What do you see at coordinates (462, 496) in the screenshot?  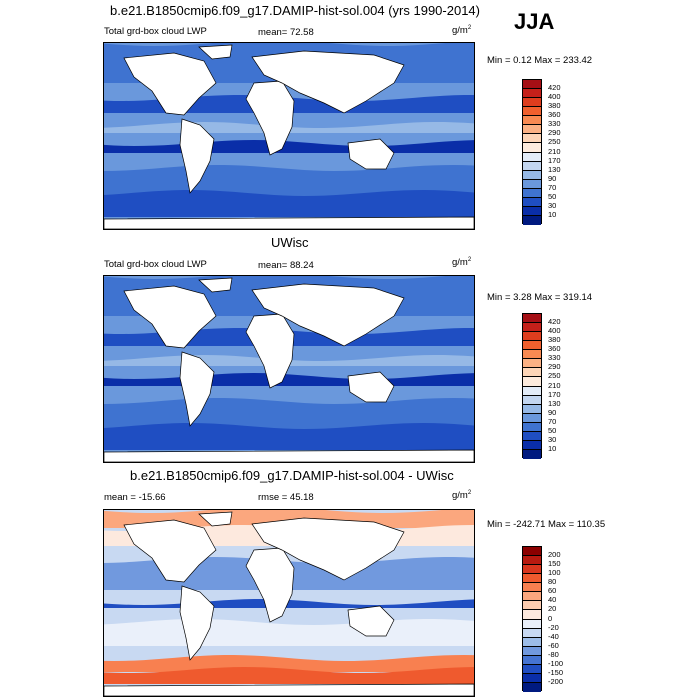 I see `panel3-units: g/m2` at bounding box center [462, 496].